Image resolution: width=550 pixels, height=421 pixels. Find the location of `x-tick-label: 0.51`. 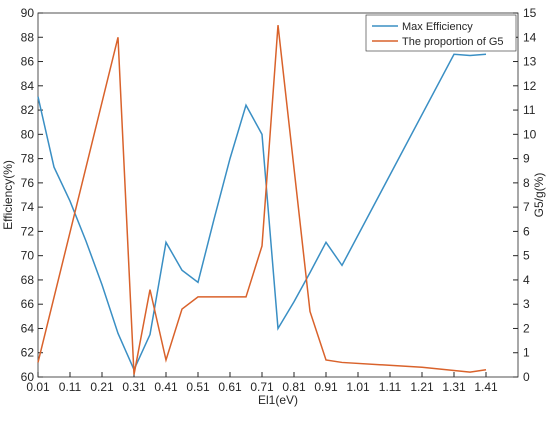

x-tick-label: 0.51 is located at coordinates (198, 387).